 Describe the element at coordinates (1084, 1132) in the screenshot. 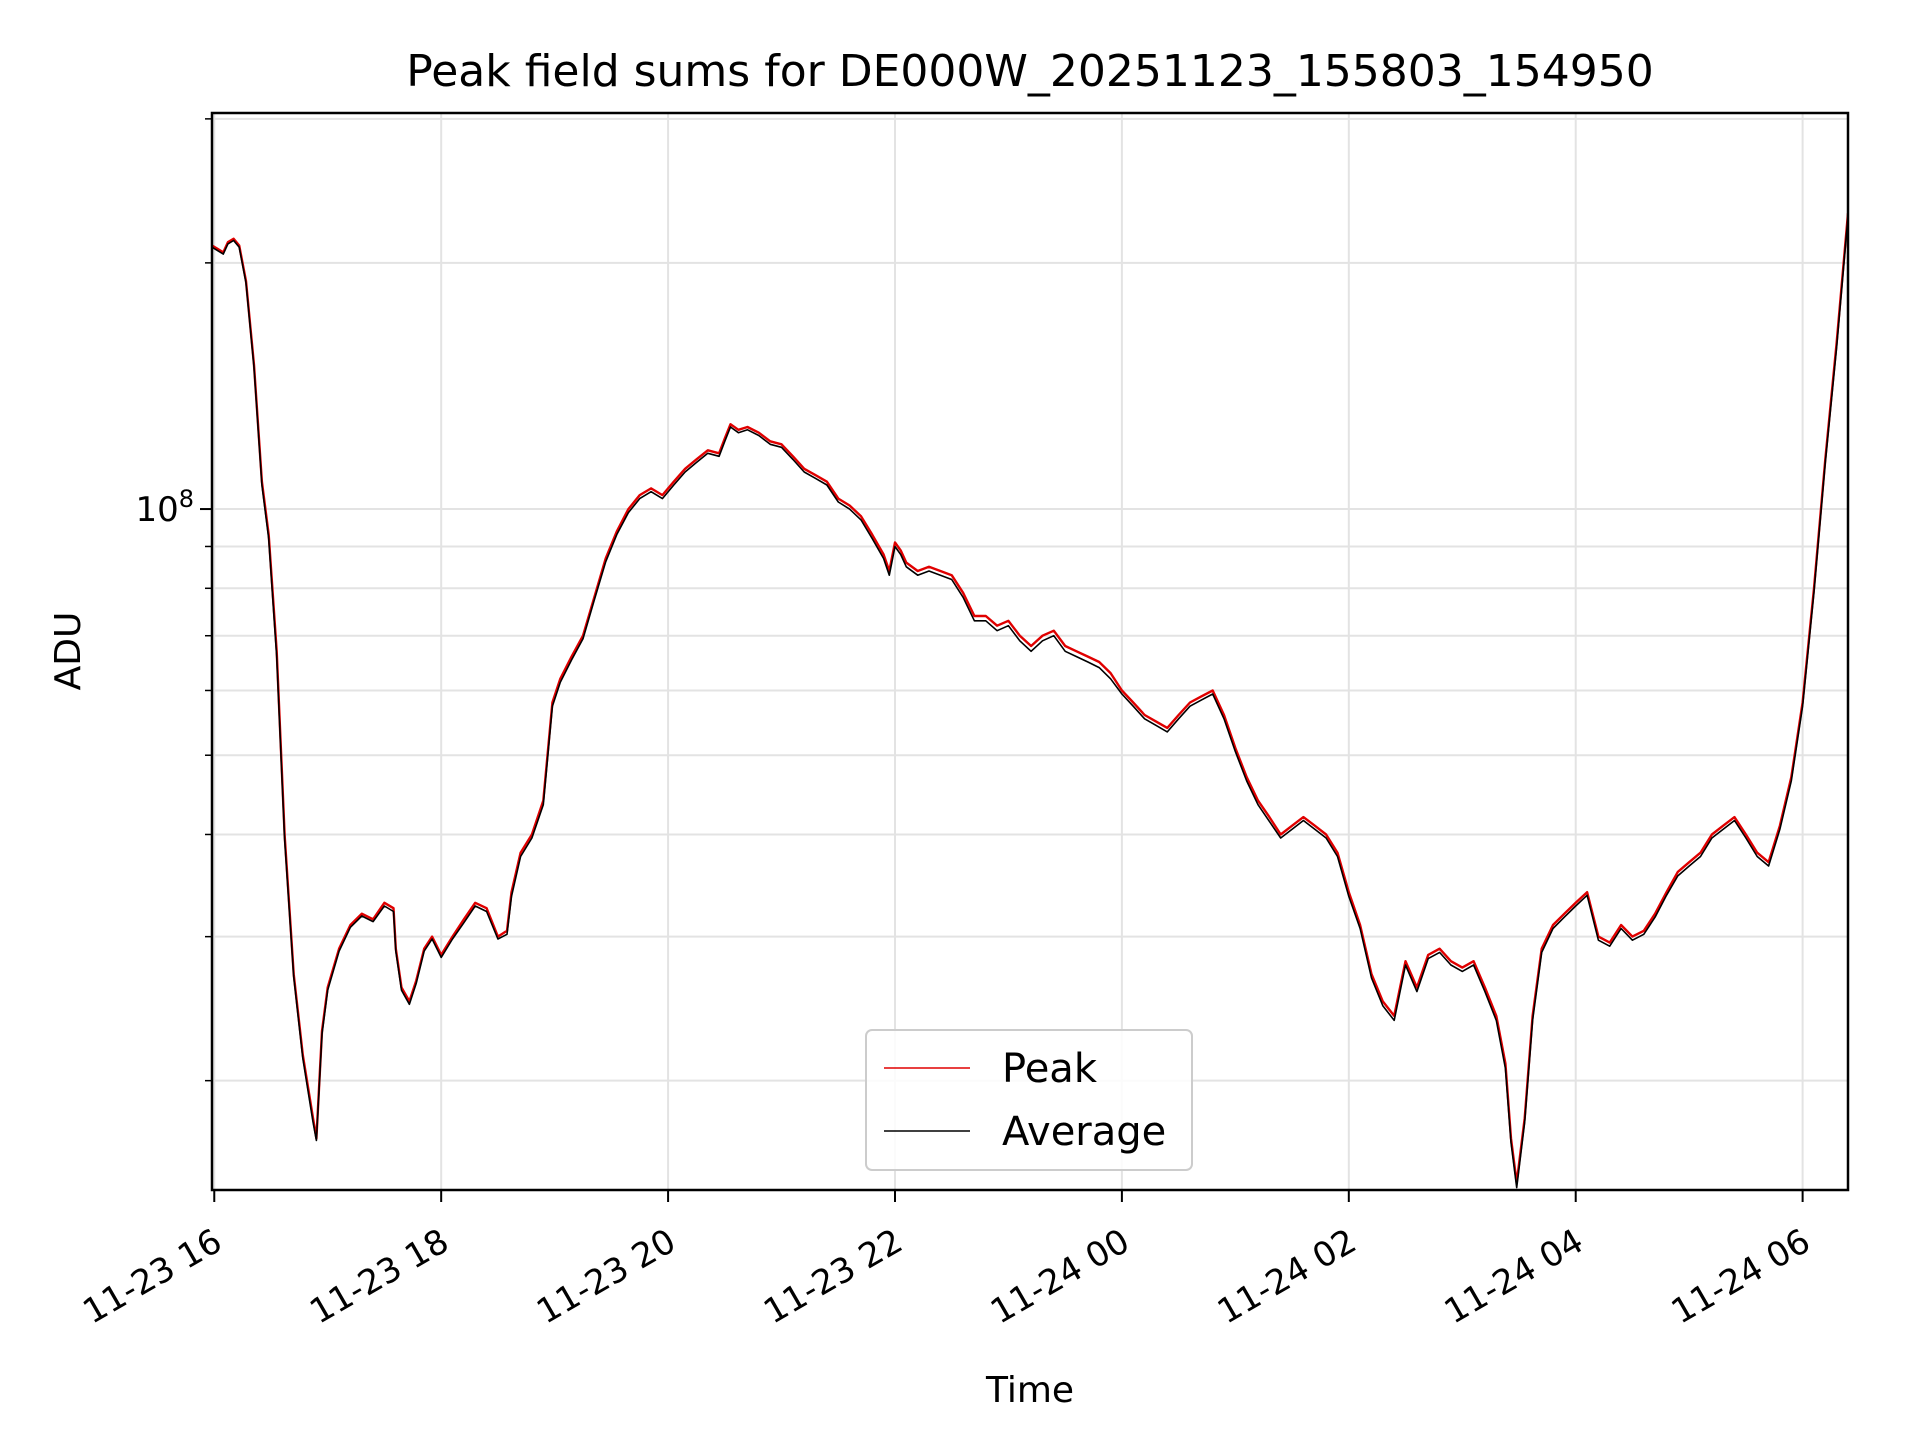

I see `legend-label-average: Average` at that location.